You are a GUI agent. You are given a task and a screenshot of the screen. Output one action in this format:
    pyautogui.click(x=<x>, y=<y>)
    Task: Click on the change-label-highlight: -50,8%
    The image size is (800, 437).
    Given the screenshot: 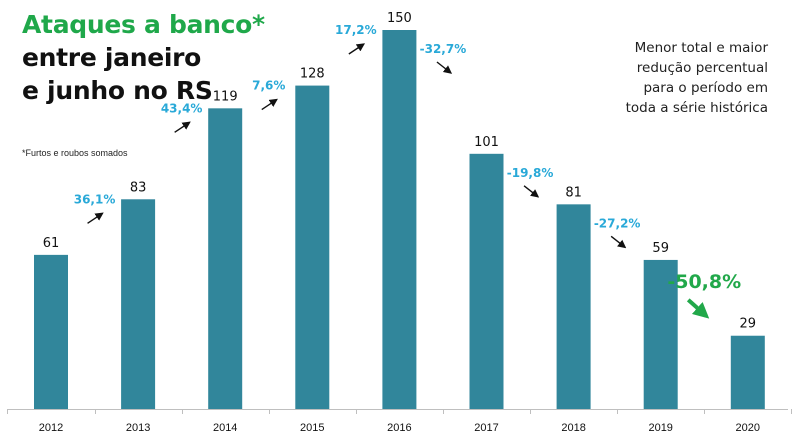 What is the action you would take?
    pyautogui.click(x=704, y=282)
    